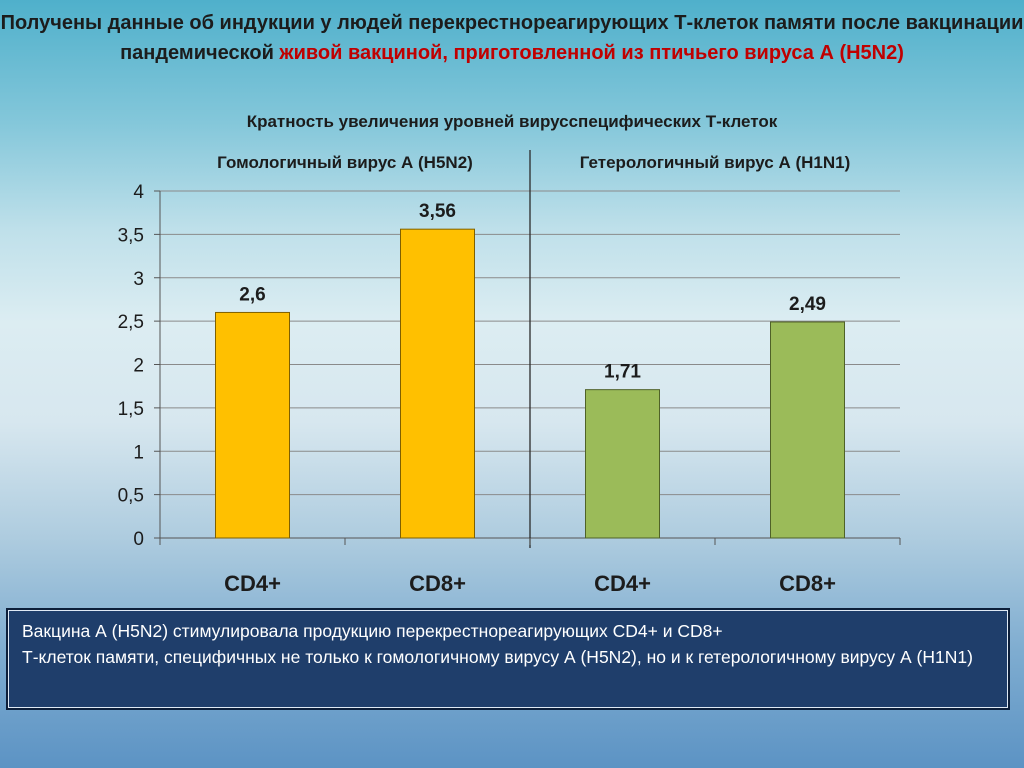  What do you see at coordinates (345, 162) in the screenshot?
I see `group-label-homologous: Гомологичный вирус А (H5N2)` at bounding box center [345, 162].